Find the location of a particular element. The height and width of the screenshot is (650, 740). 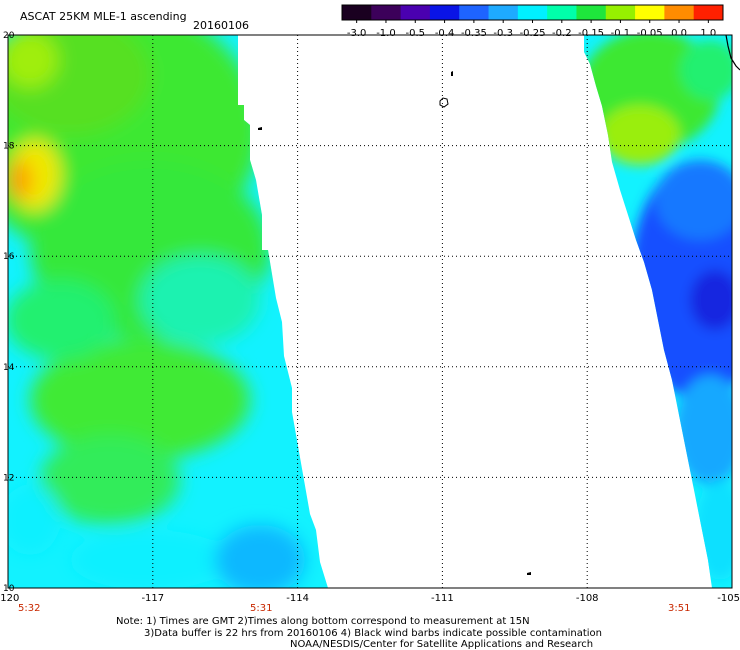

colorbar-label: -0.3 is located at coordinates (503, 33).